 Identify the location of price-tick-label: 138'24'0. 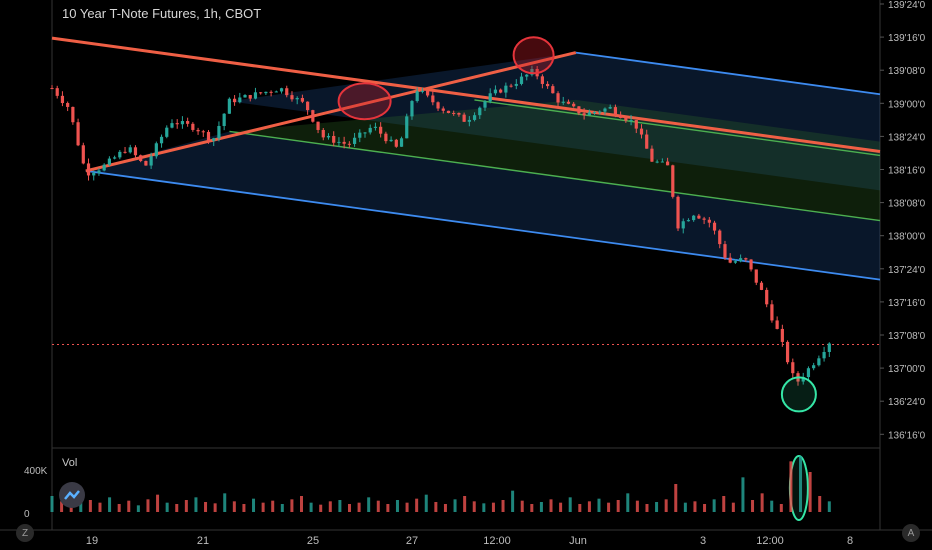
(907, 137).